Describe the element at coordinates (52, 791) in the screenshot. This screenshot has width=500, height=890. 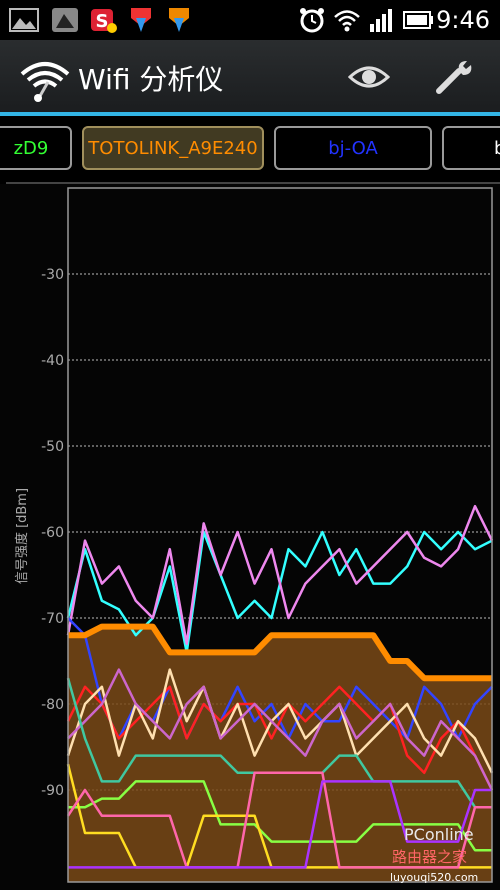
I see `y-tick-label: -90` at that location.